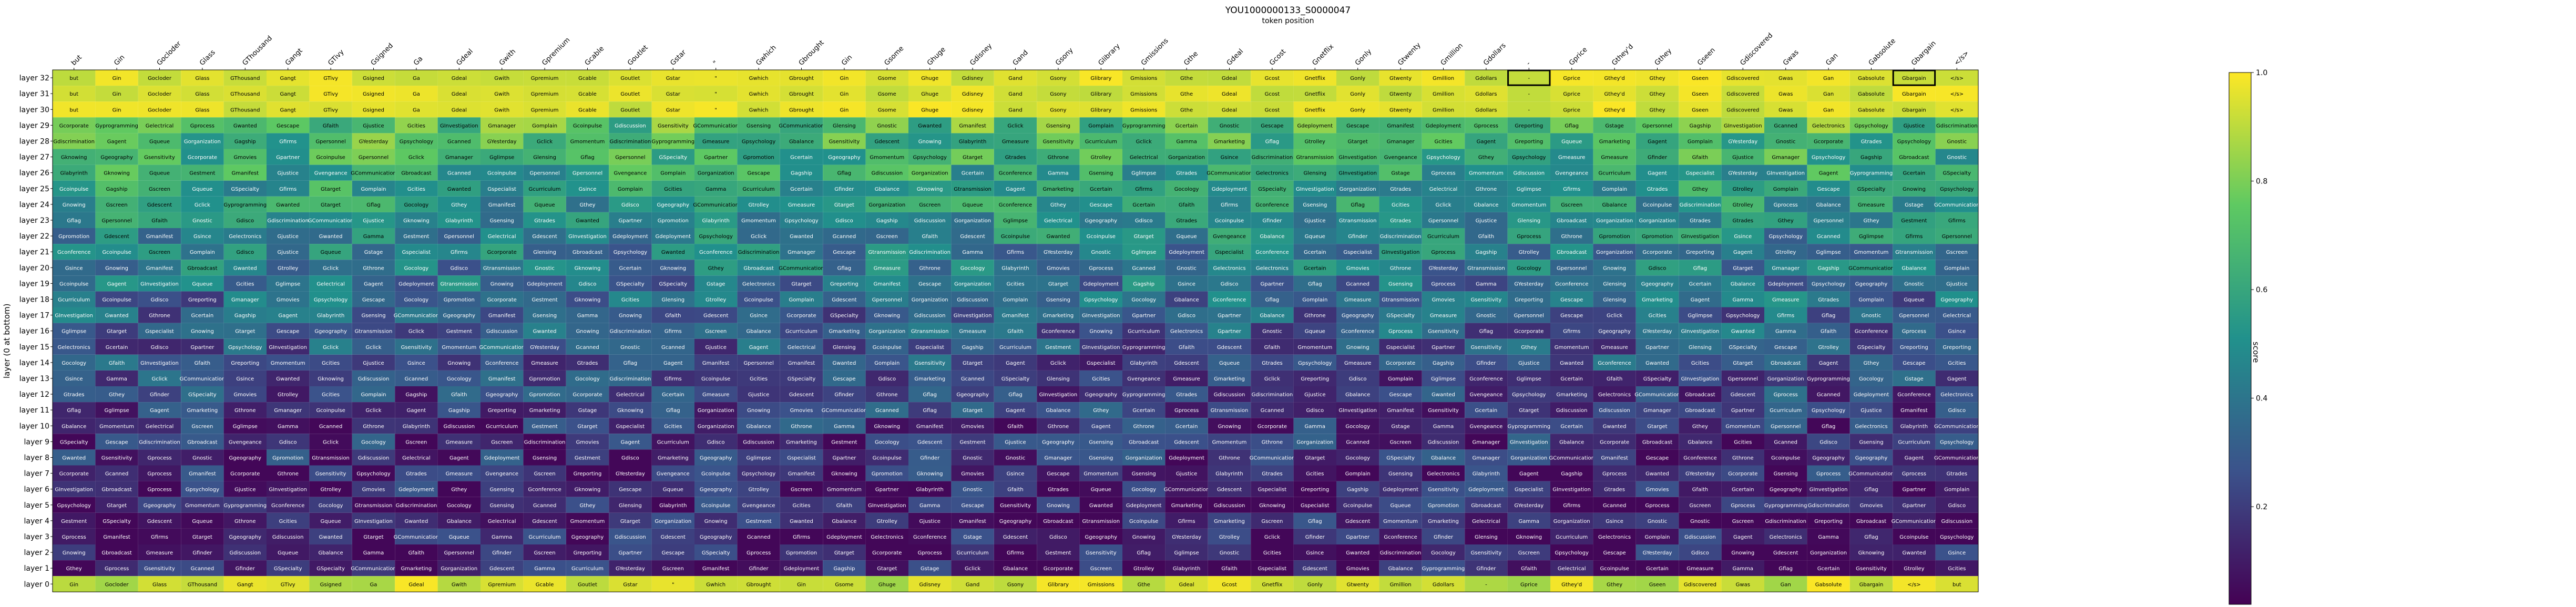  Describe the element at coordinates (373, 585) in the screenshot. I see `cell-token-label: Ga` at that location.